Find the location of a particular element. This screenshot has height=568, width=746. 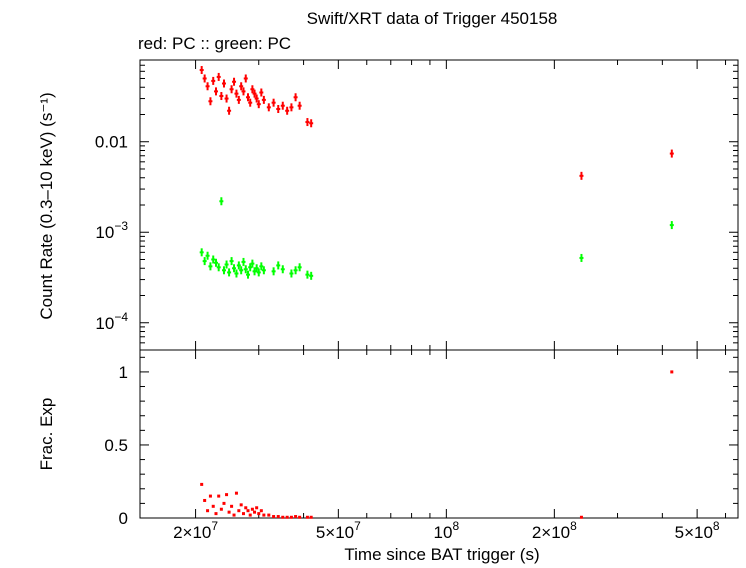

chart-subtitle: red: PC :: green: PC is located at coordinates (214, 43).